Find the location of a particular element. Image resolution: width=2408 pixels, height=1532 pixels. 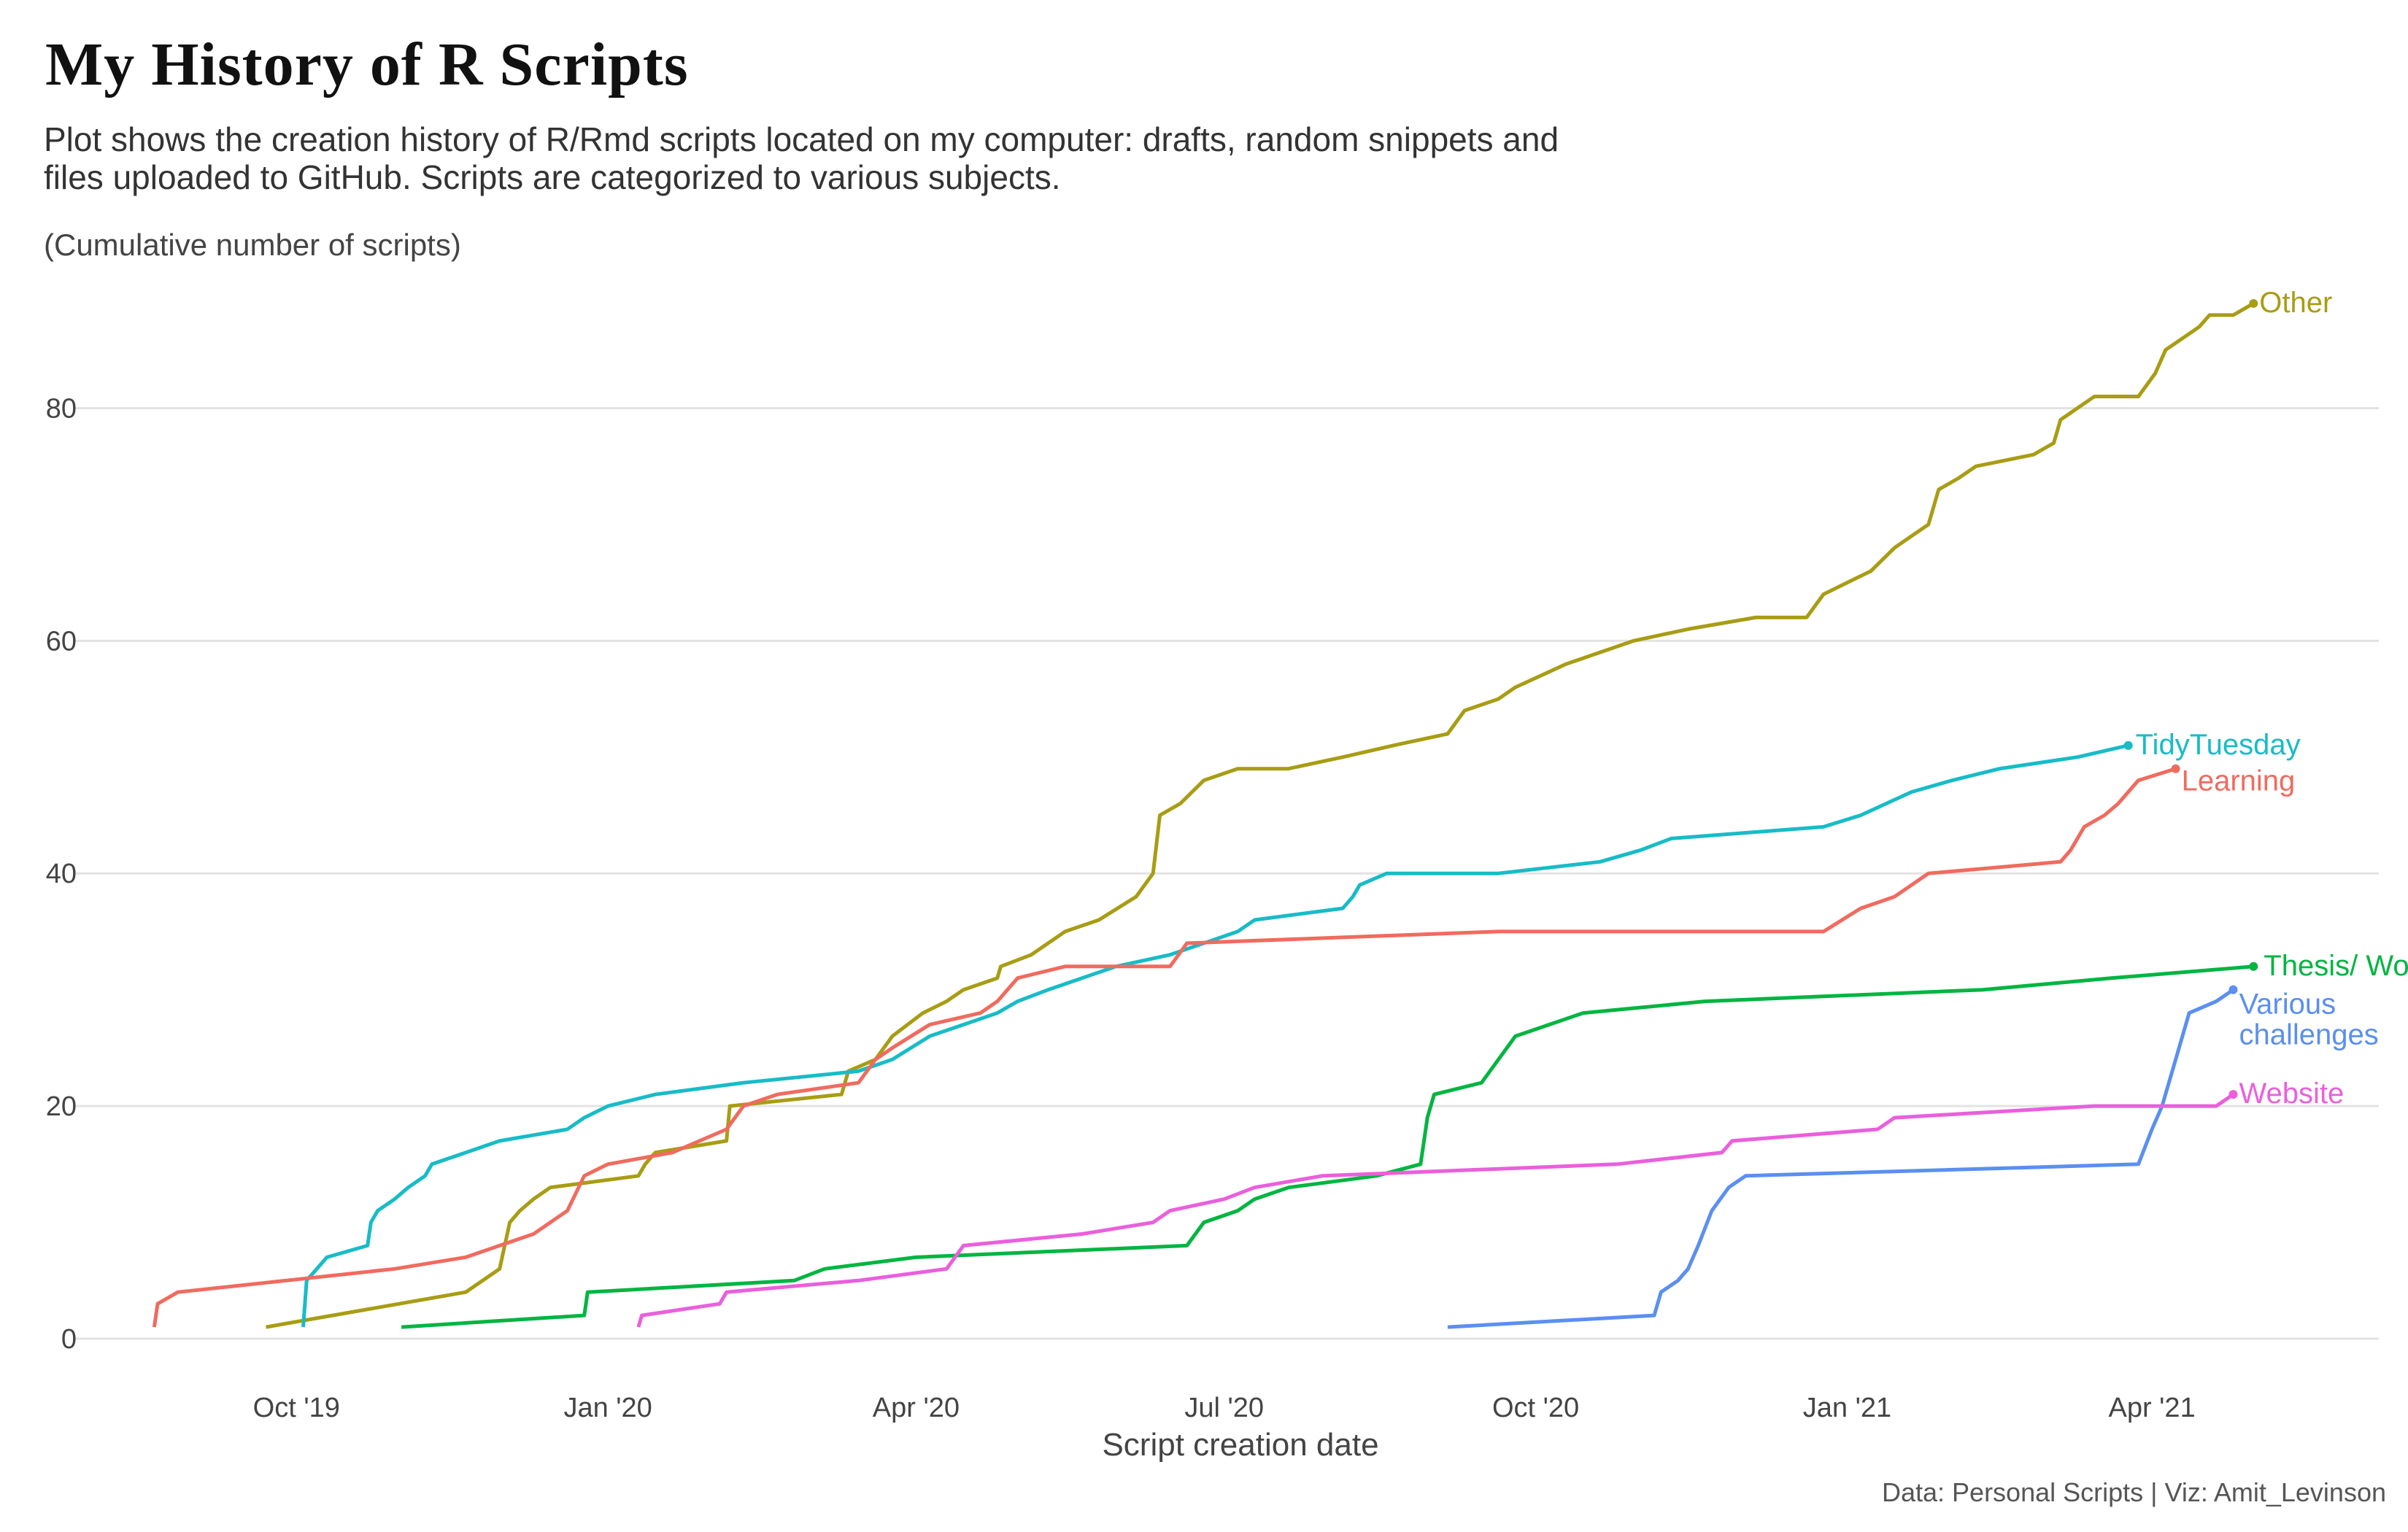

y-tick-label: 60 is located at coordinates (61, 641).